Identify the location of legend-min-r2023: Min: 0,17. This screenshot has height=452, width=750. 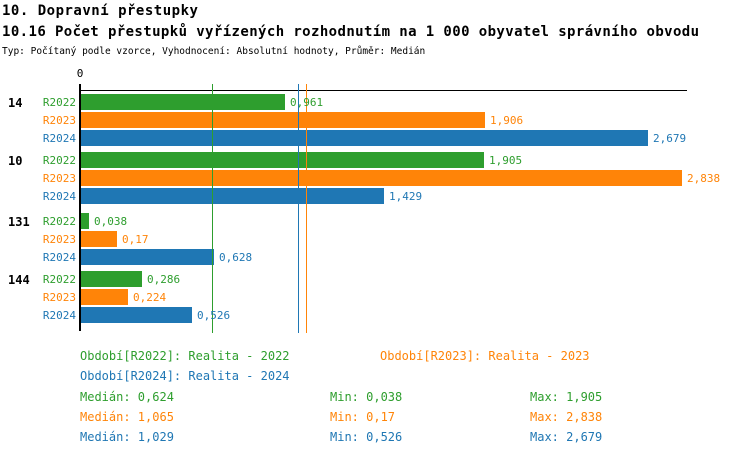
(363, 417).